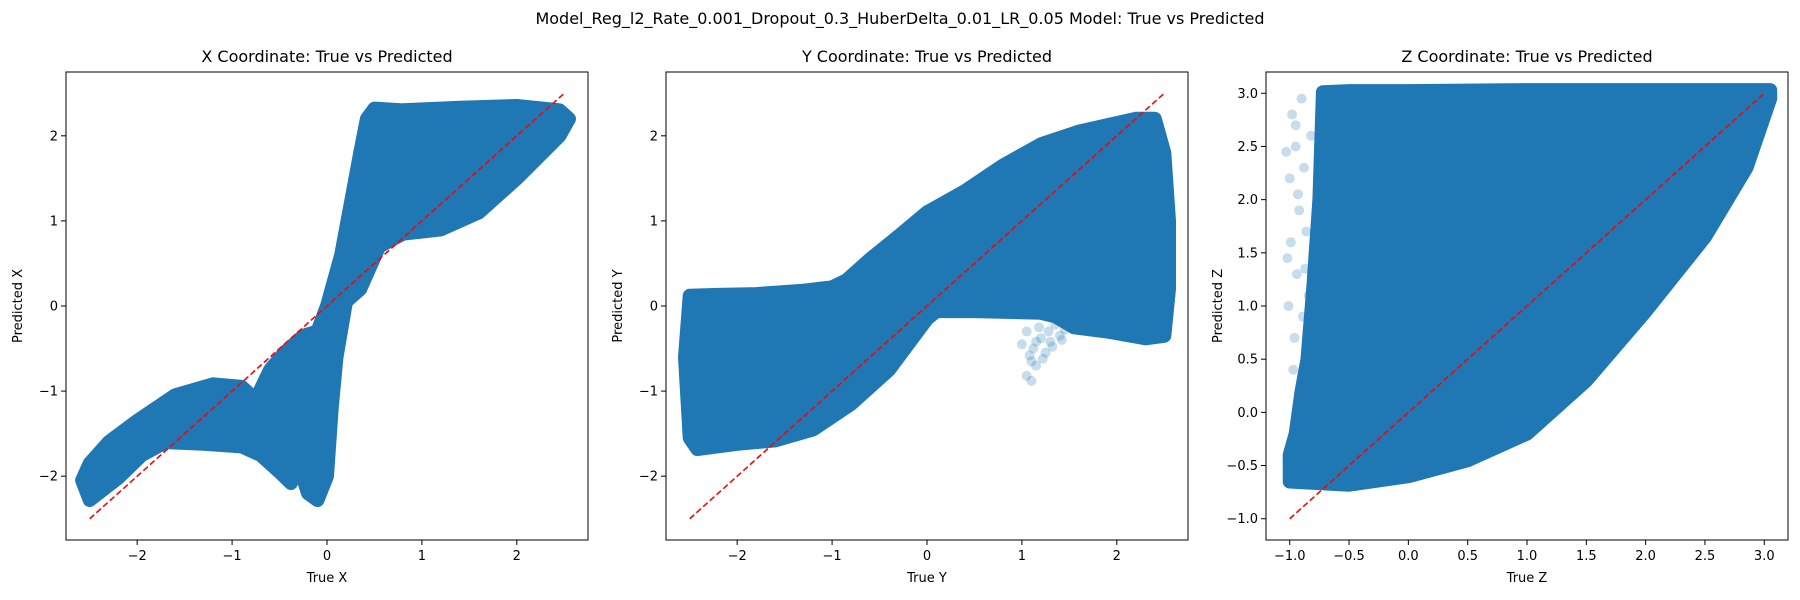  Describe the element at coordinates (1467, 556) in the screenshot. I see `x-tick-label: 0.5` at that location.